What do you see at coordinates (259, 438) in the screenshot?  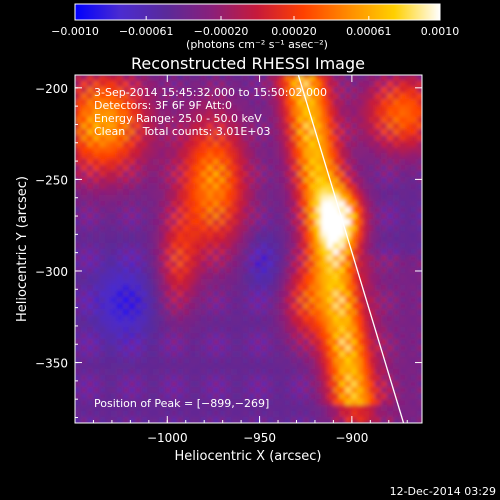 I see `x-tick-label: −950` at bounding box center [259, 438].